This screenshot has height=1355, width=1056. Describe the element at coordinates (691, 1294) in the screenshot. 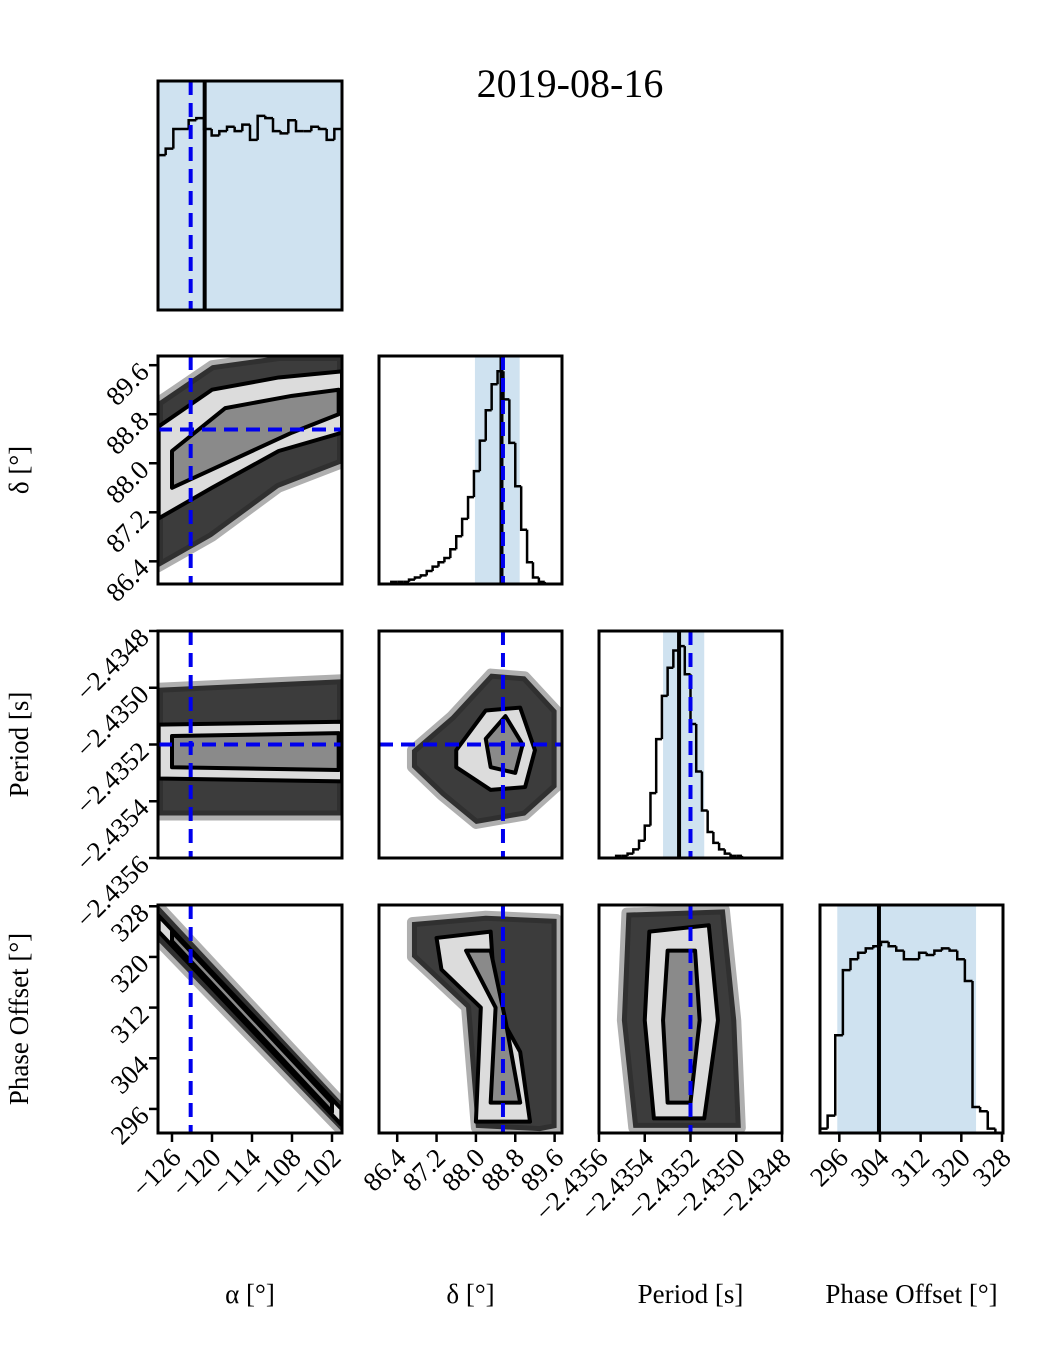

I see `x-axis-label: Period [s]` at that location.